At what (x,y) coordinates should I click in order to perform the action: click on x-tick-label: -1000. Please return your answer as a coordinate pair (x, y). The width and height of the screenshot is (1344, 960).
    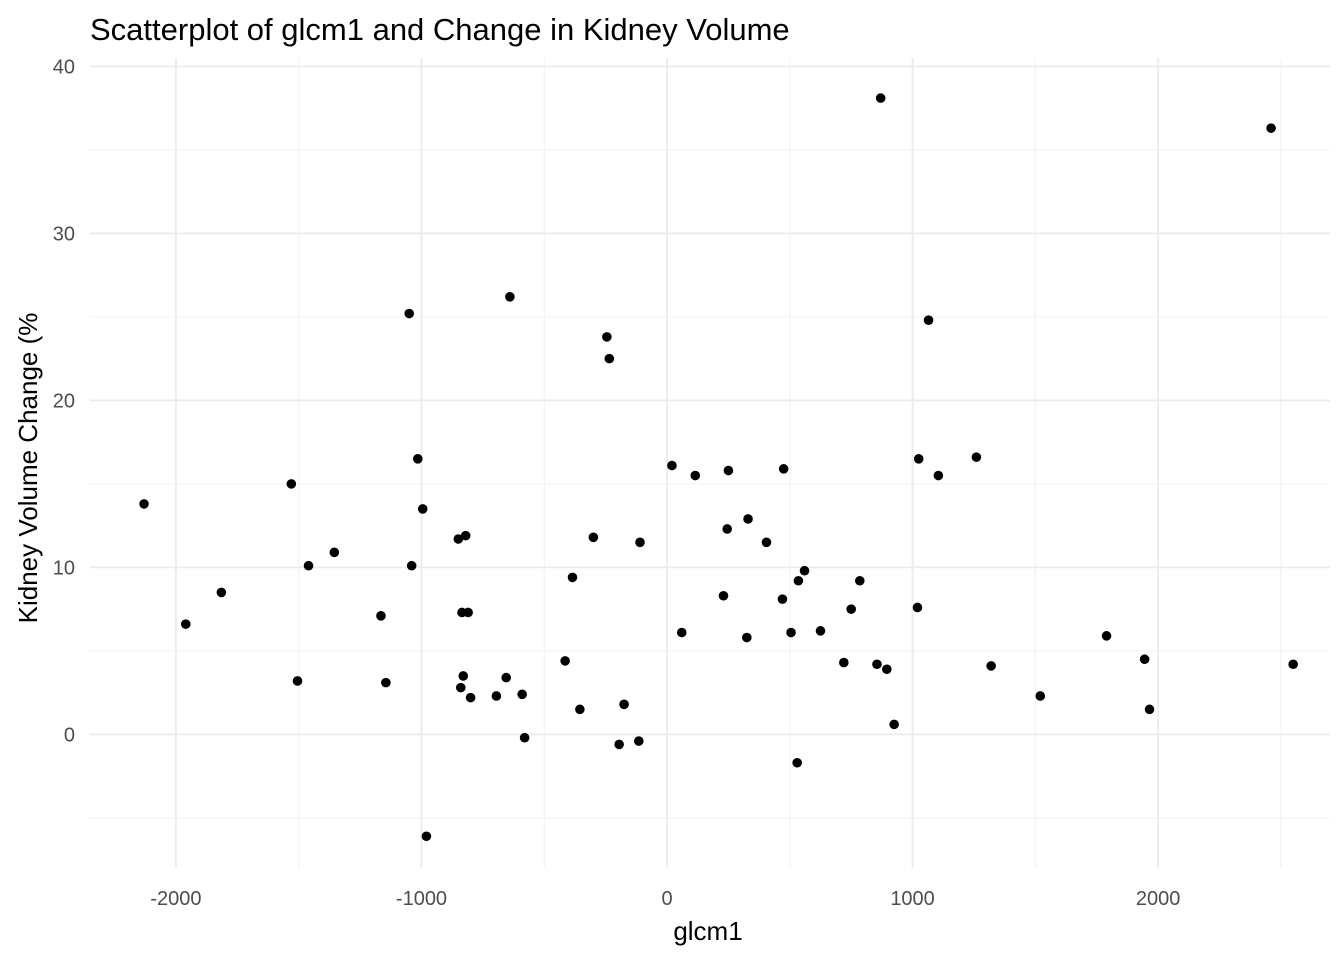
    Looking at the image, I should click on (421, 899).